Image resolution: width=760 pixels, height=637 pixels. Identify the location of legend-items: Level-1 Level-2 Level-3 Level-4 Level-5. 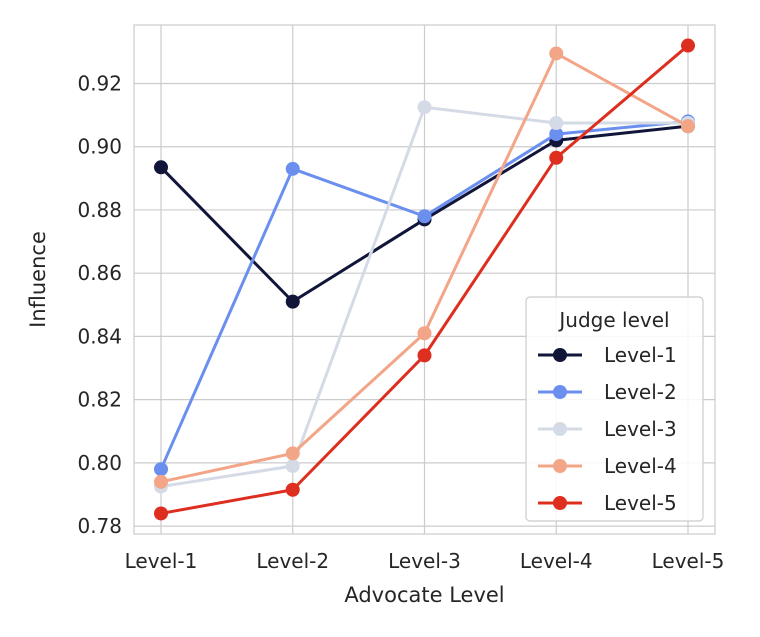
(607, 429).